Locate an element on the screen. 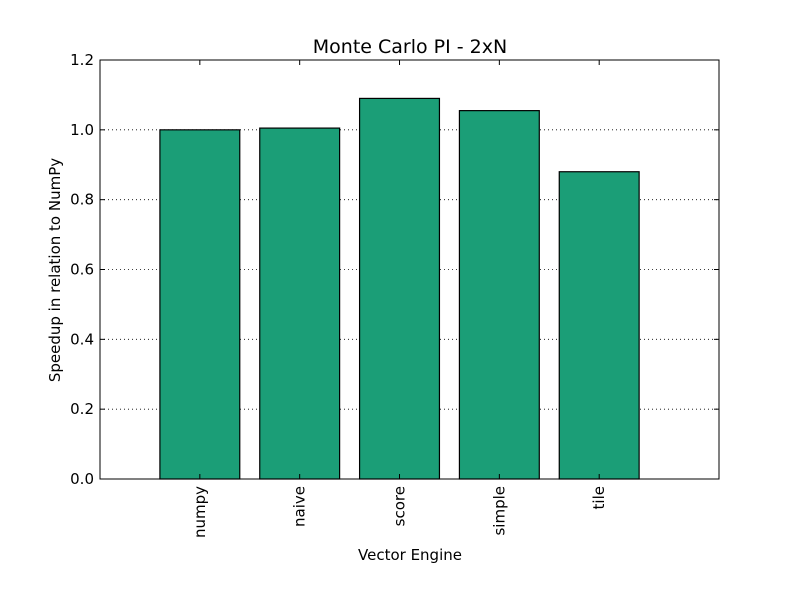  bar-score is located at coordinates (399, 288).